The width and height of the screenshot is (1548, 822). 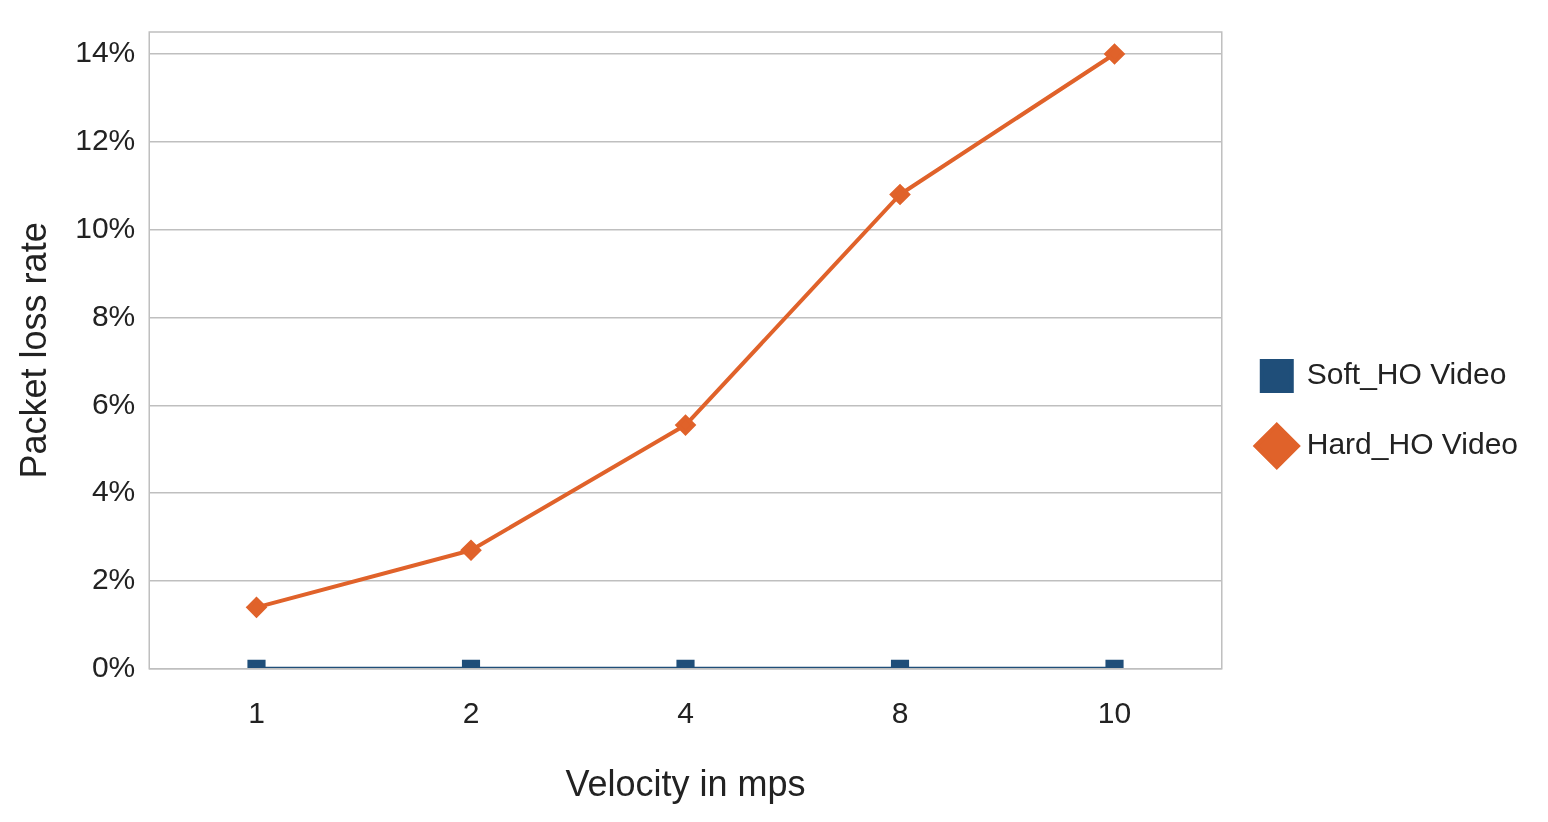 What do you see at coordinates (113, 403) in the screenshot?
I see `y-tick-label: 6%` at bounding box center [113, 403].